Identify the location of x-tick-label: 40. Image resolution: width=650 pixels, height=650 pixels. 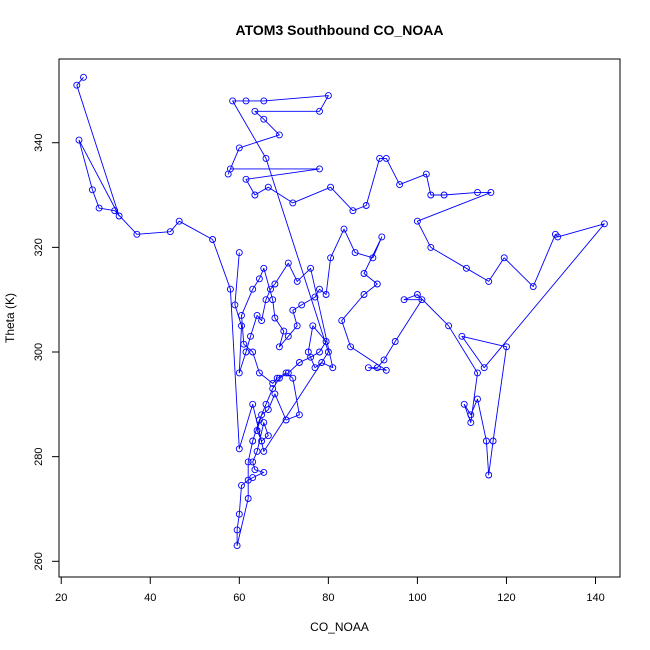
(150, 598).